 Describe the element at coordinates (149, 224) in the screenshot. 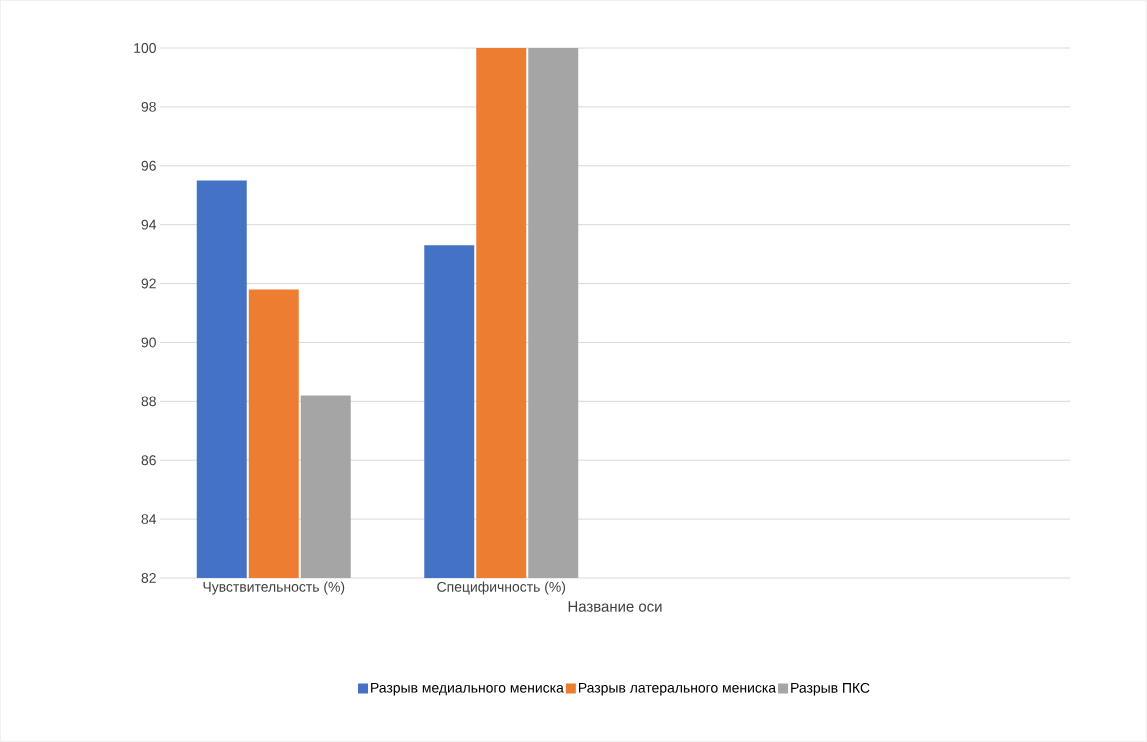

I see `y-tick-label: 94` at that location.